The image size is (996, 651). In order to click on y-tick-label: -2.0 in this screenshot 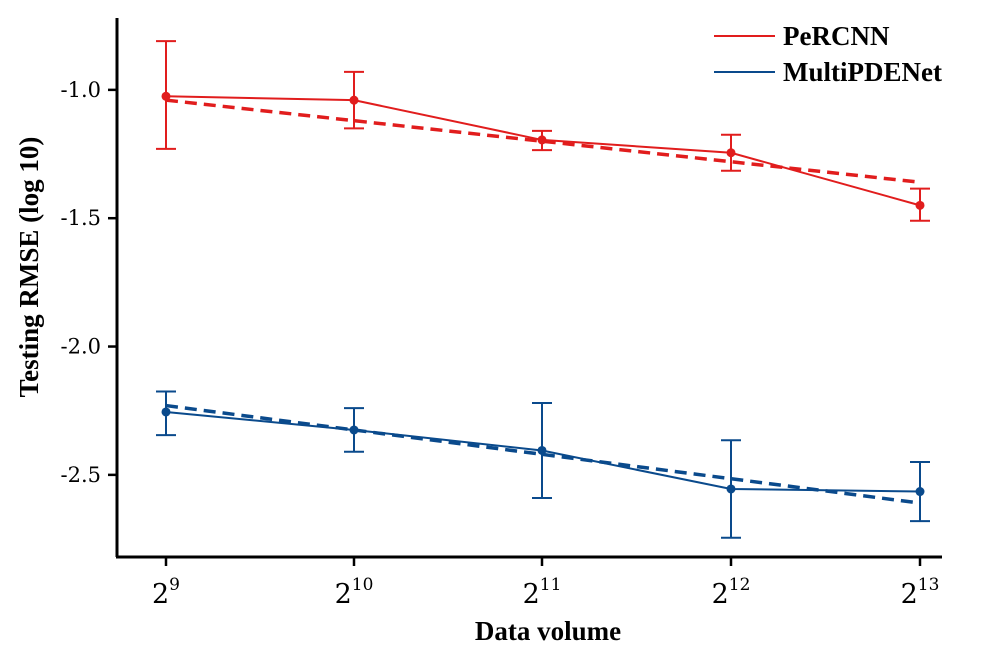, I will do `click(81, 347)`.